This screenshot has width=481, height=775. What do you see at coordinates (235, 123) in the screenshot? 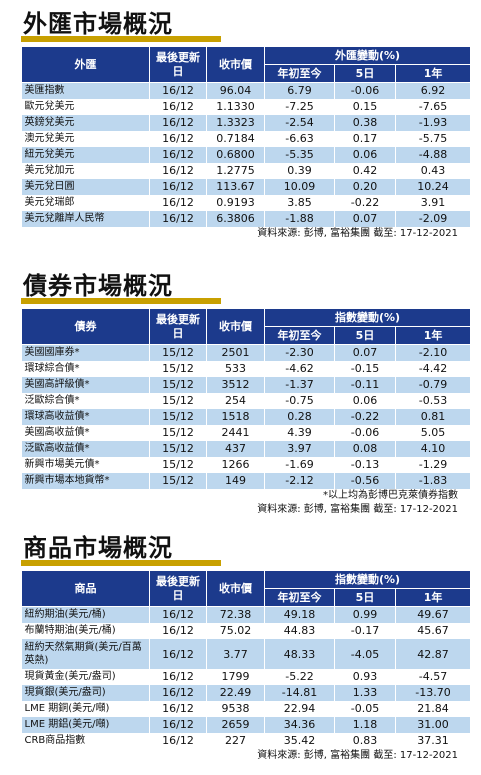
I see `row-close: 1.3323` at bounding box center [235, 123].